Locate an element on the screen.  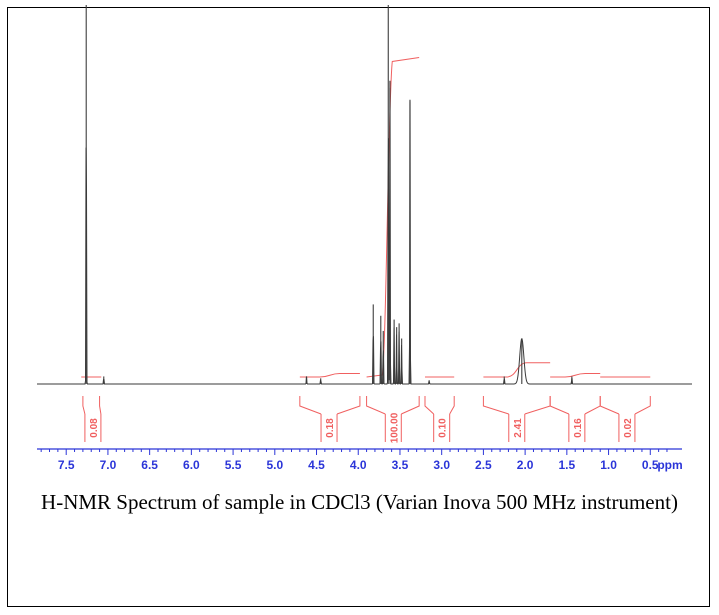
integral-label-3: 0.10 is located at coordinates (443, 428).